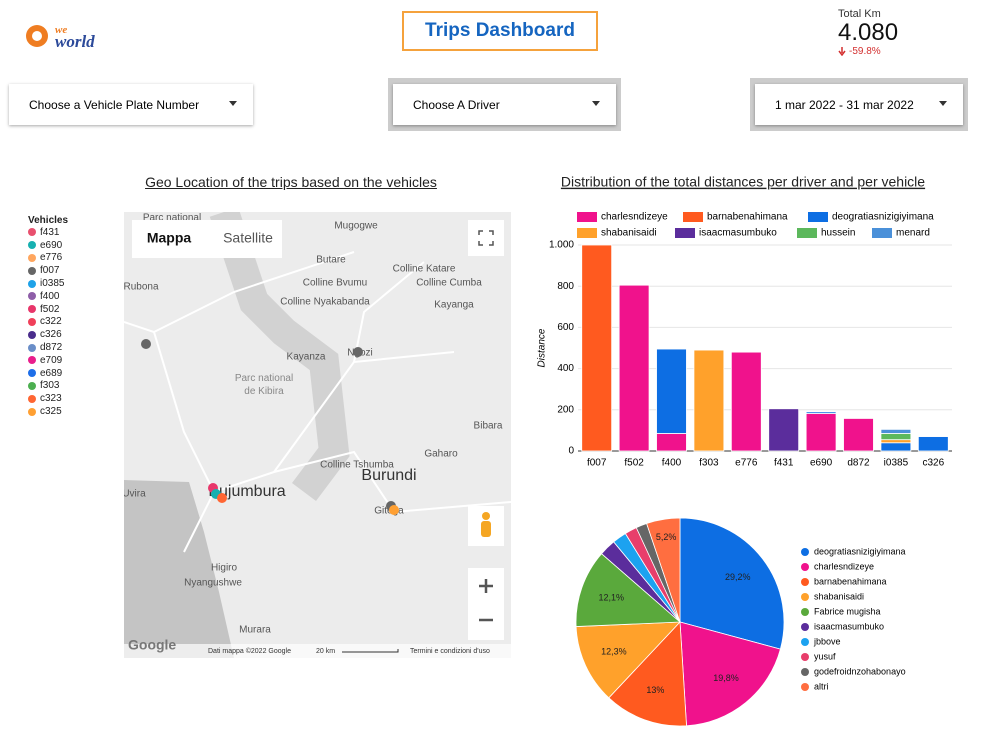  I want to click on legend-label: yusuf, so click(825, 656).